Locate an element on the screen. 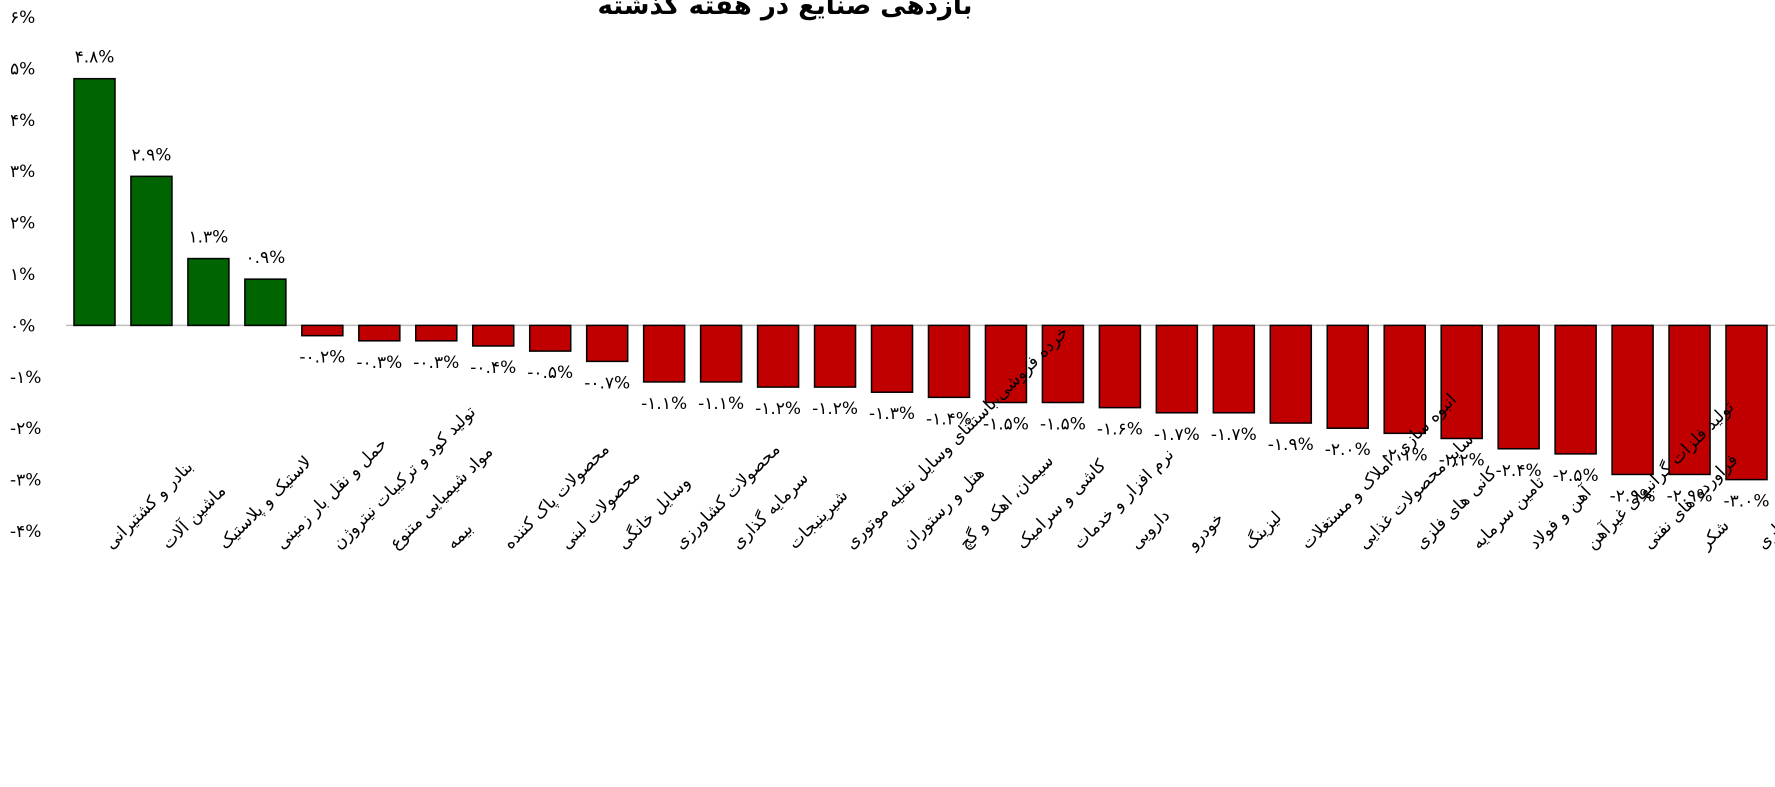  data-label: -۲.۱% is located at coordinates (1405, 455).